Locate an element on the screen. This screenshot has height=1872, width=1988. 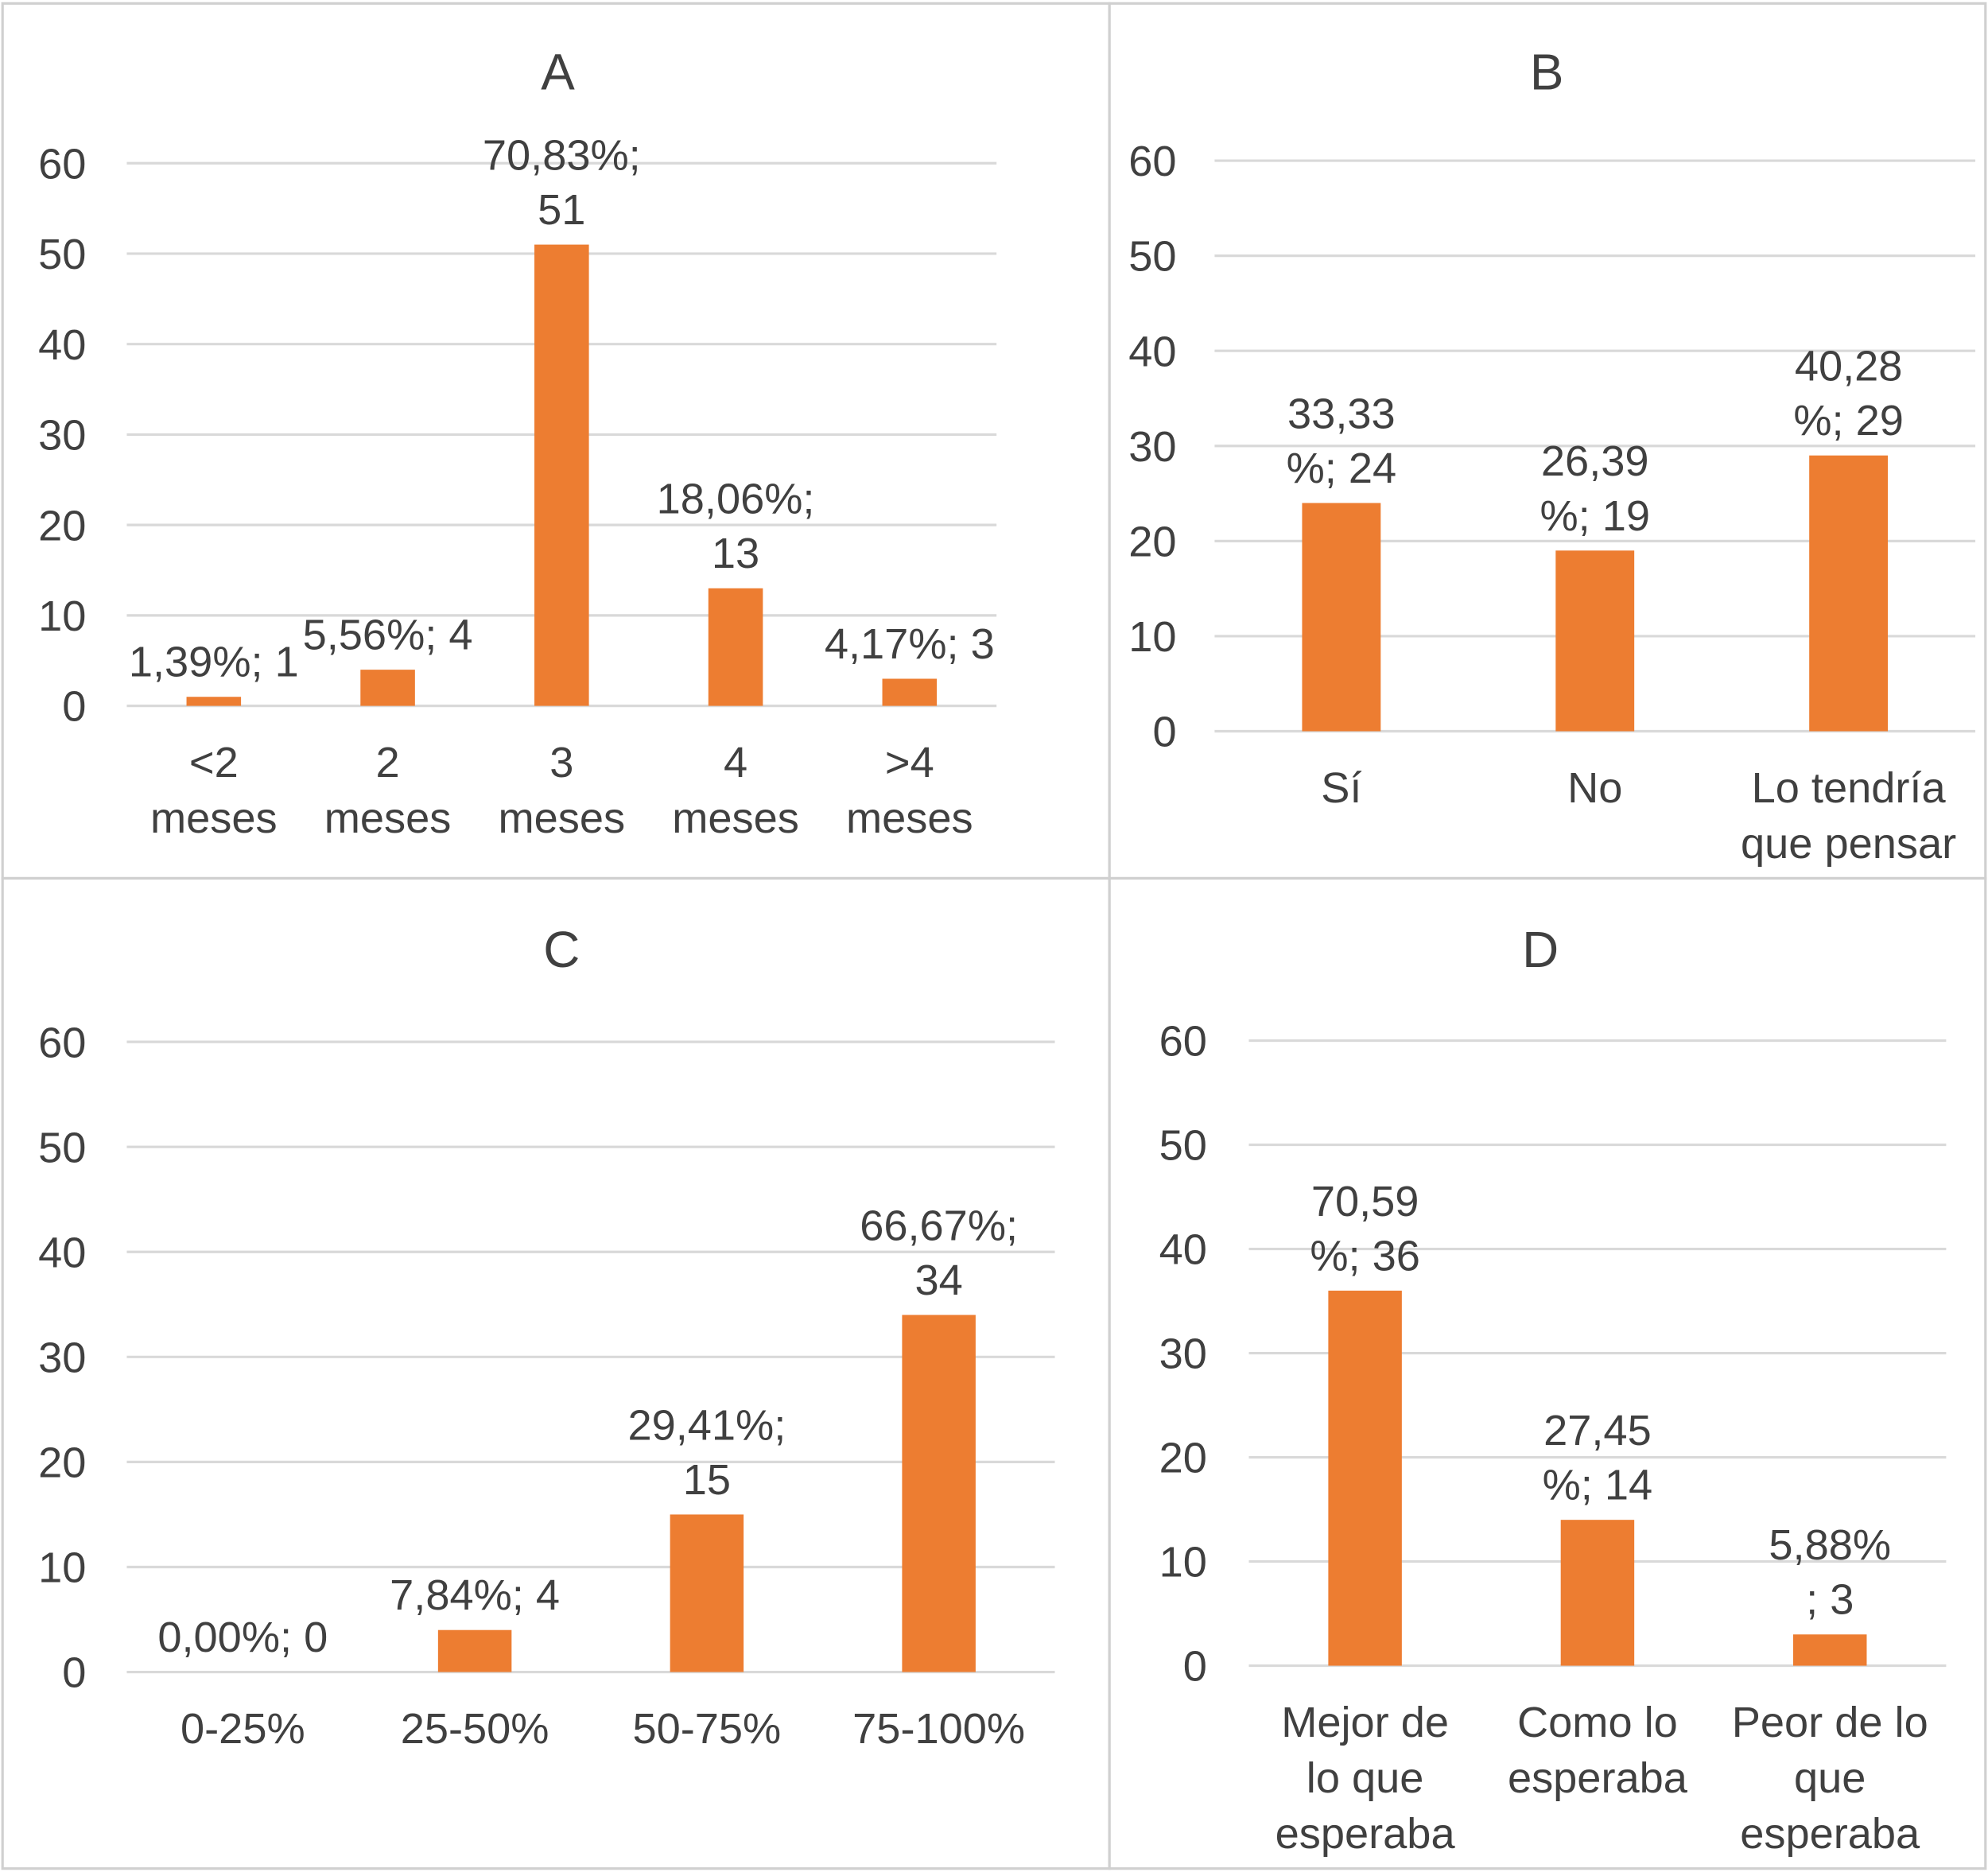
x-tick-label-line: Lo tendría is located at coordinates (1849, 788).